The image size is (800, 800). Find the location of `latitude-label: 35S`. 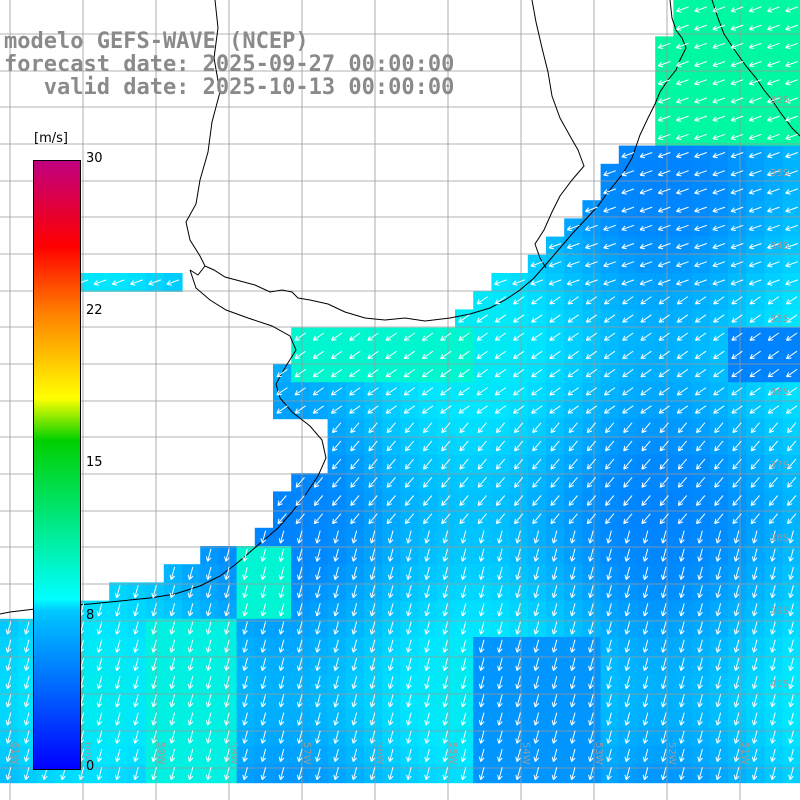

latitude-label: 35S is located at coordinates (779, 319).